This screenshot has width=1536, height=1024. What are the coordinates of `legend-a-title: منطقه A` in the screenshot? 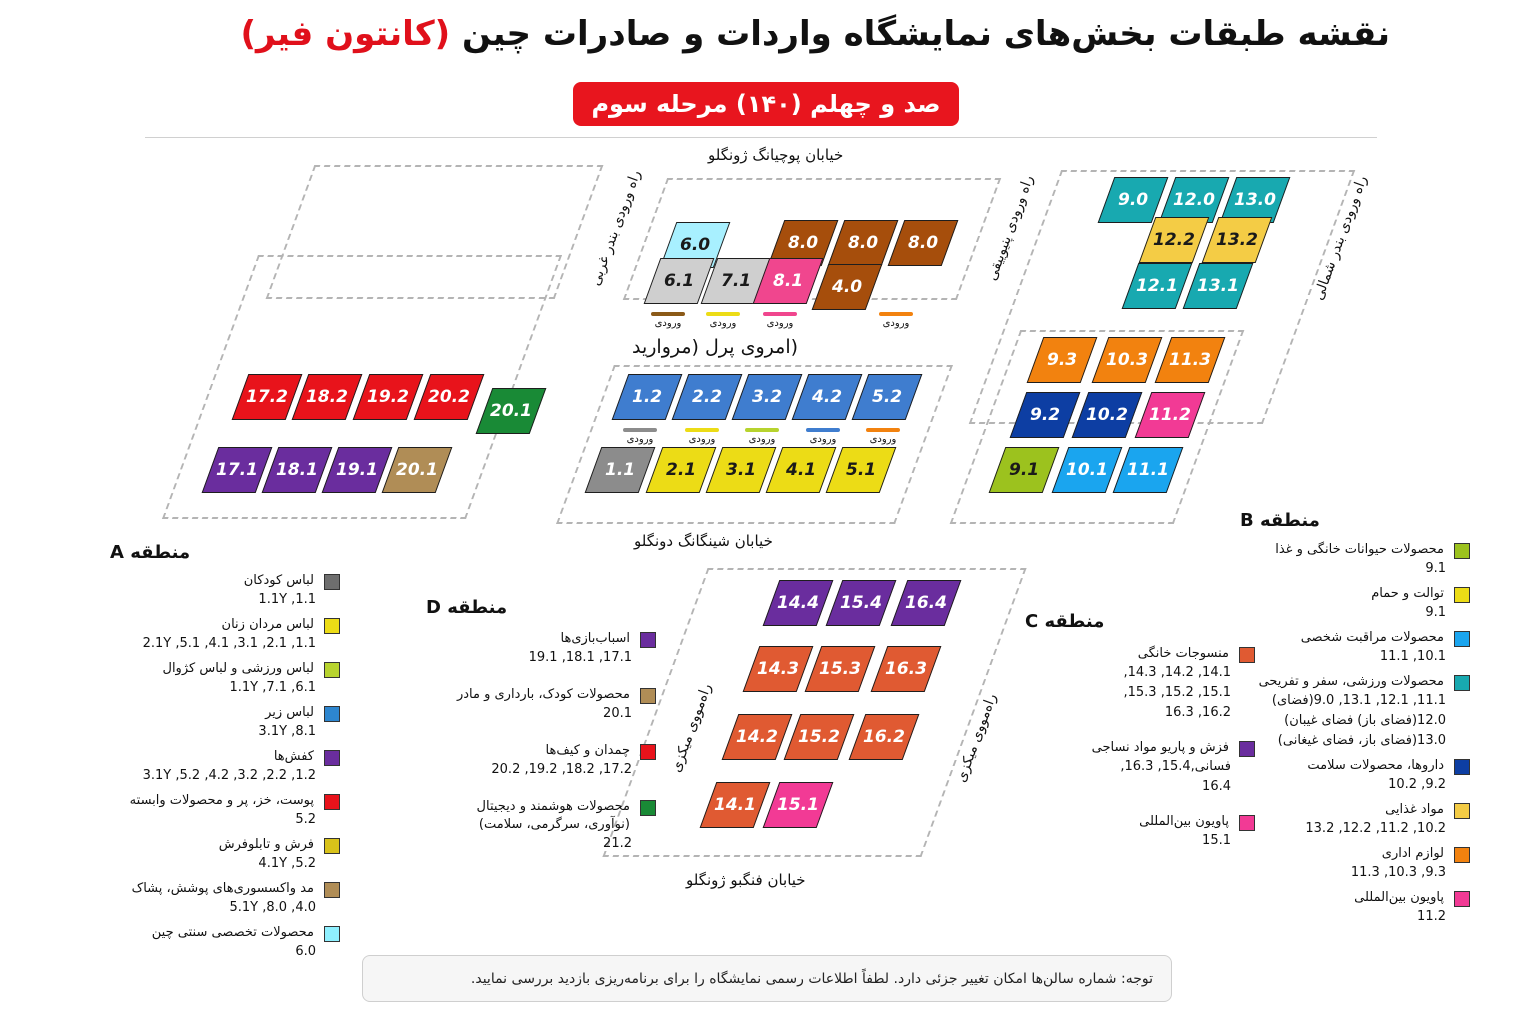 It's located at (150, 552).